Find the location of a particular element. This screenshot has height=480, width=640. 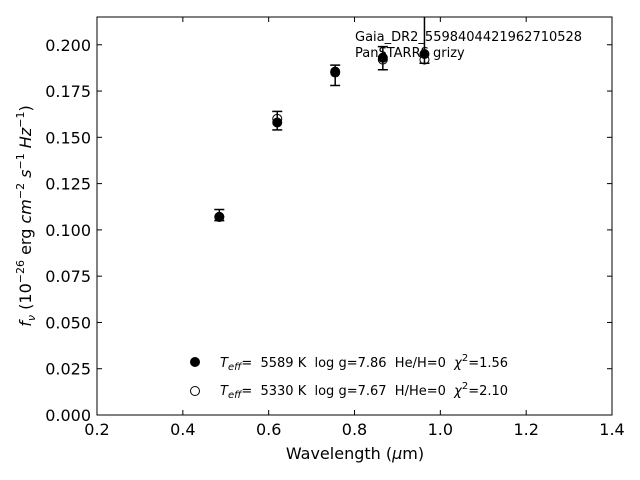

legend-entry-2: Teff= 5330 K log g=7.67 H/He=0 χ2=2.10 is located at coordinates (364, 391).